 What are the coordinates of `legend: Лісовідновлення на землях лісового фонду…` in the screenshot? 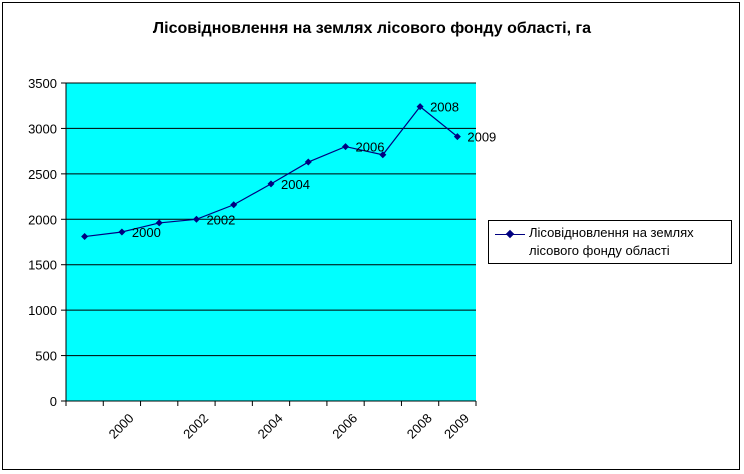 It's located at (610, 242).